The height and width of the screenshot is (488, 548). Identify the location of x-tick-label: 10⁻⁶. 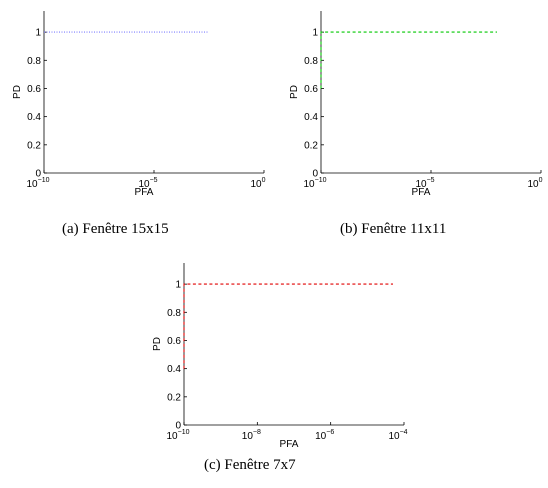
(324, 435).